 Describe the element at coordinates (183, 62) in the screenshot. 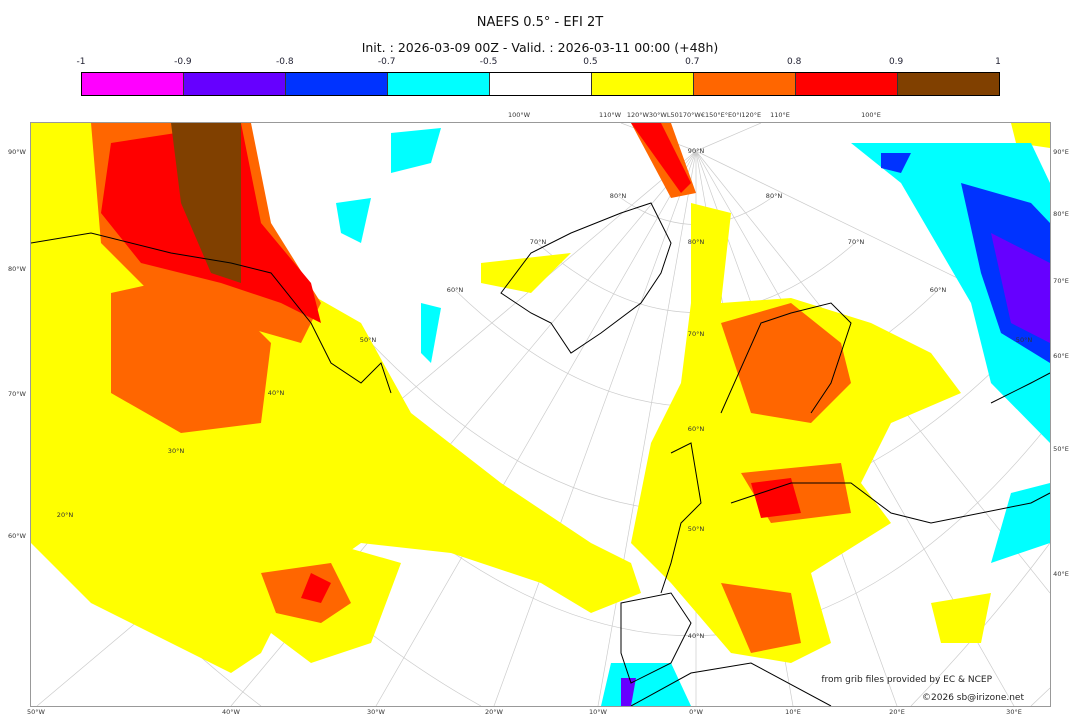

I see `colorbar-tick: -0.9` at that location.